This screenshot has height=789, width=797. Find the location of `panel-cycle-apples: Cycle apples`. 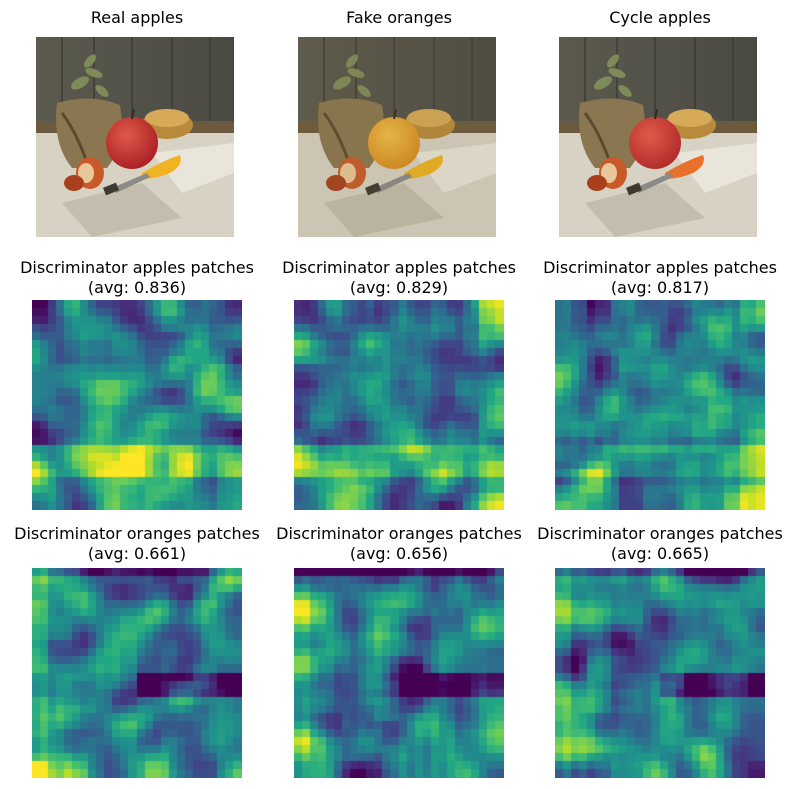

panel-cycle-apples: Cycle apples is located at coordinates (660, 122).